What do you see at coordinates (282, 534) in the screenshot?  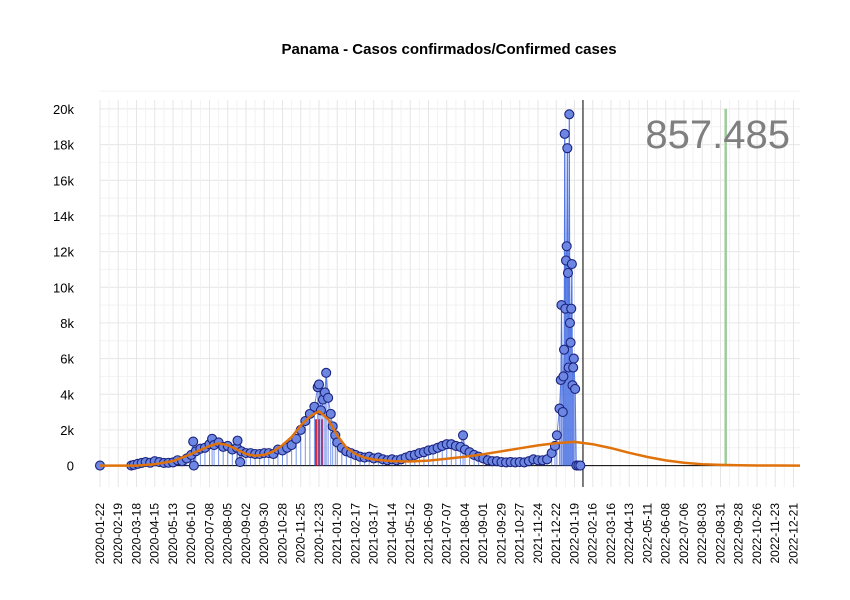 I see `x-tick-label: 2020-10-28` at bounding box center [282, 534].